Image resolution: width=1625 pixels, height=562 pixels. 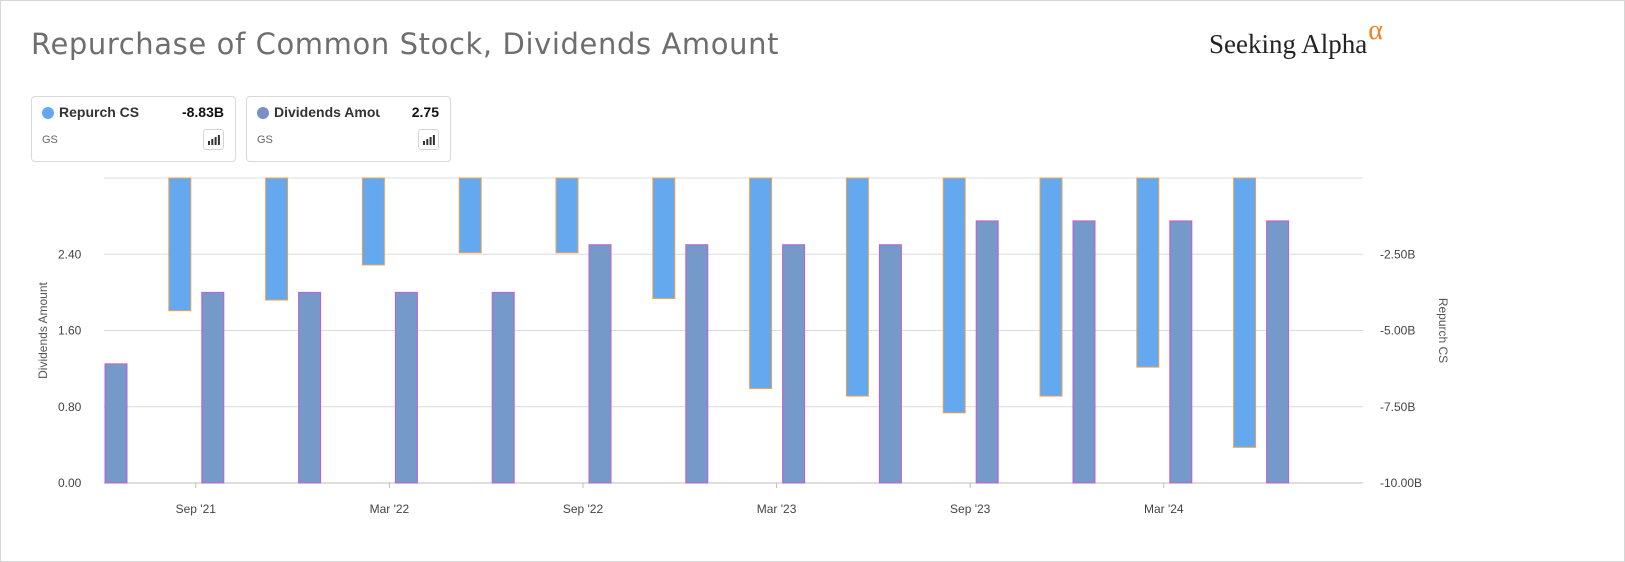 What do you see at coordinates (1375, 30) in the screenshot?
I see `brand-alpha-symbol: α` at bounding box center [1375, 30].